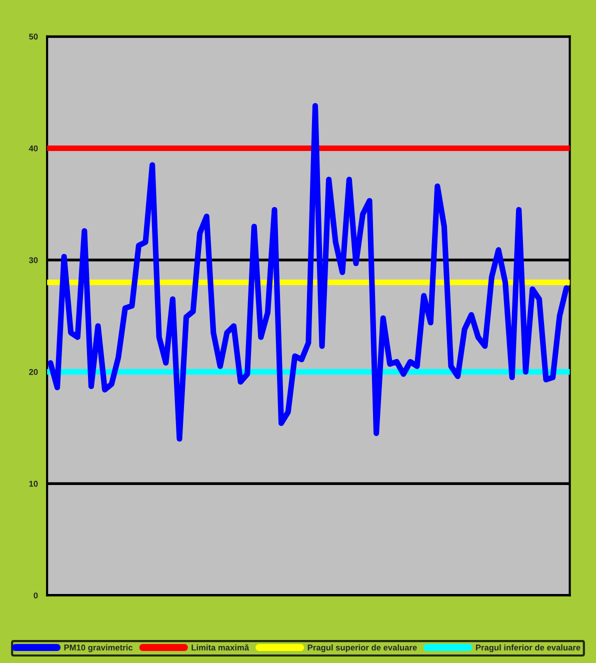 The height and width of the screenshot is (663, 596). Describe the element at coordinates (528, 648) in the screenshot. I see `legend-label: Pragul inferior de evaluare` at that location.